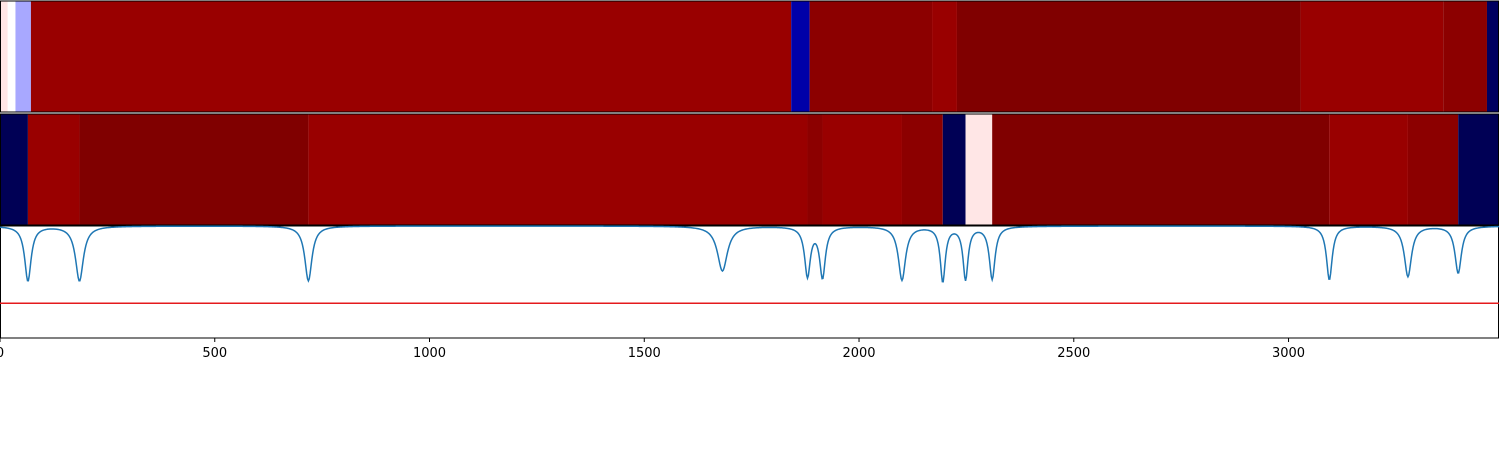 Image resolution: width=1500 pixels, height=450 pixels. What do you see at coordinates (429, 353) in the screenshot?
I see `x-tick-label: 1000` at bounding box center [429, 353].